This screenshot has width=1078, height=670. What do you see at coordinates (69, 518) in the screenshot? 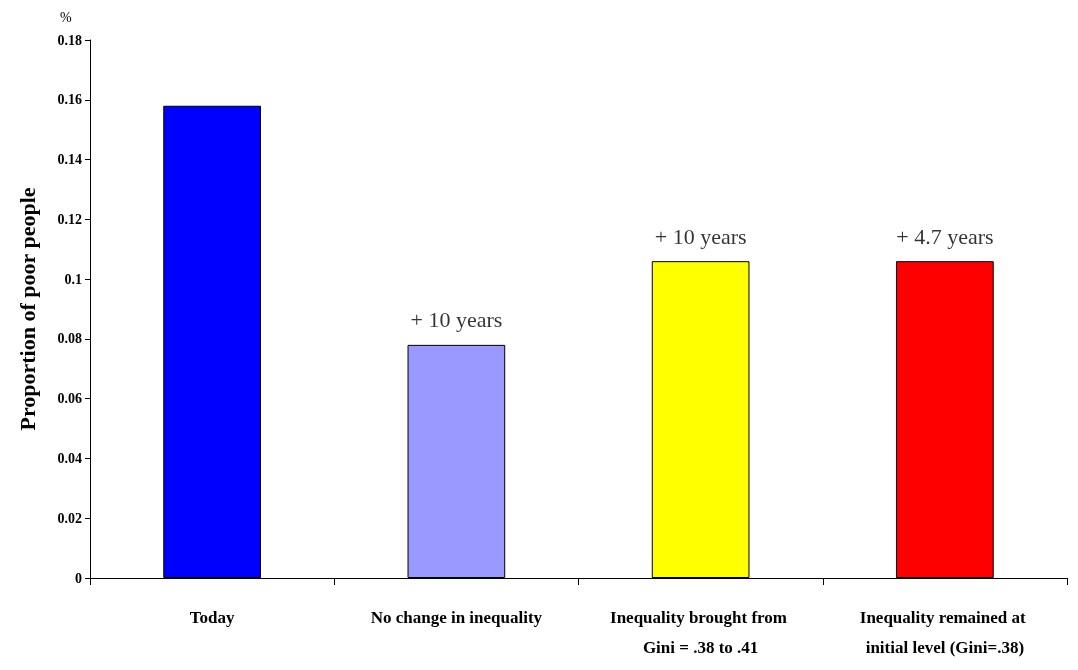
I see `y-tick-label: 0.02` at bounding box center [69, 518].